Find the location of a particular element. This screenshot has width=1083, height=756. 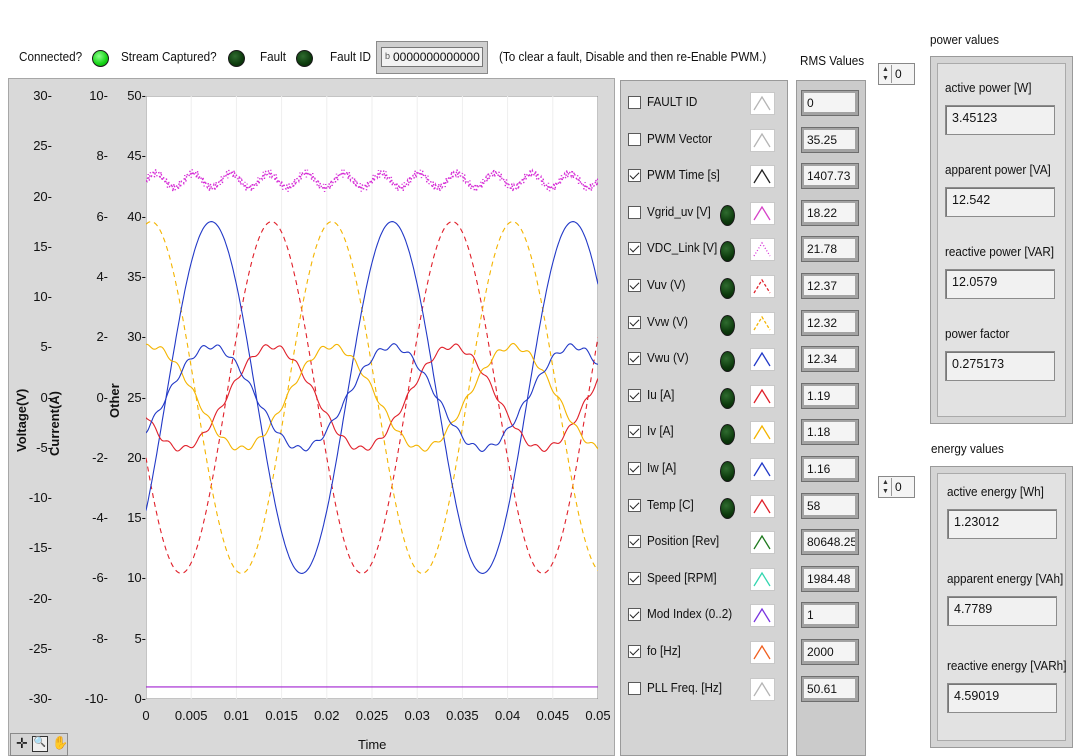

legend-label: PWM Vector is located at coordinates (680, 138).